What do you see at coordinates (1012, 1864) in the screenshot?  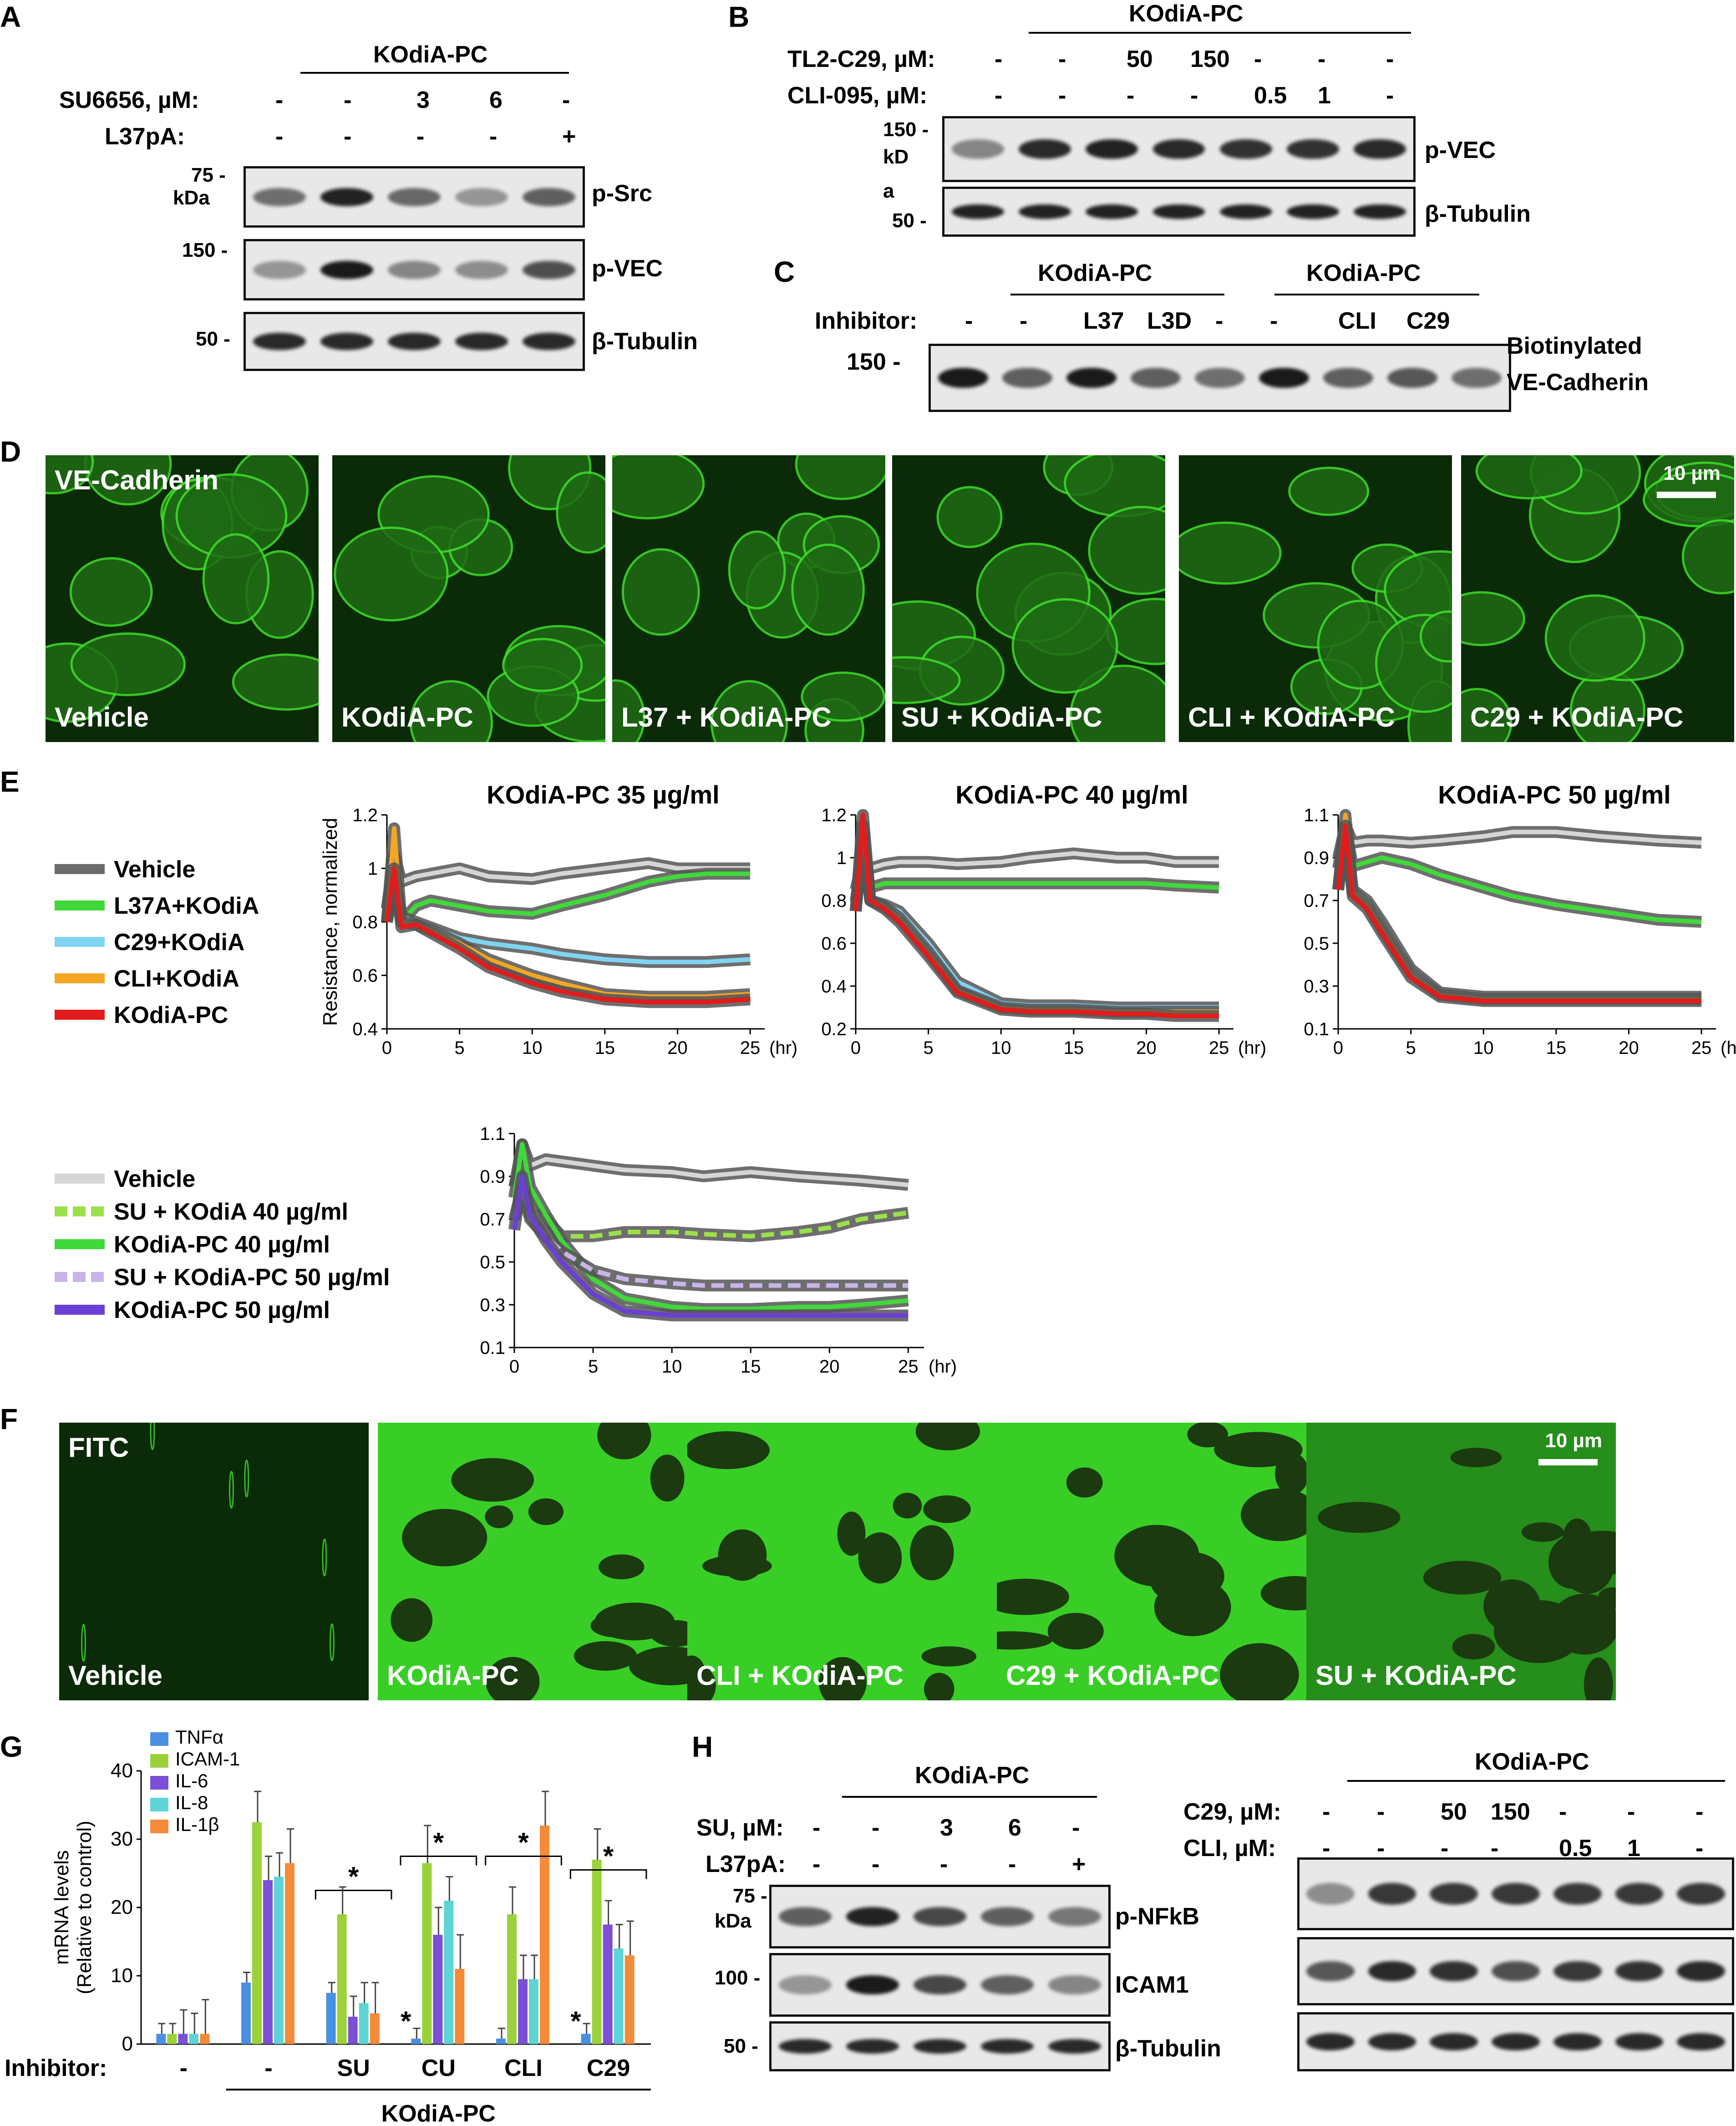 I see `panel-h-left-r2-lane-4: -` at bounding box center [1012, 1864].